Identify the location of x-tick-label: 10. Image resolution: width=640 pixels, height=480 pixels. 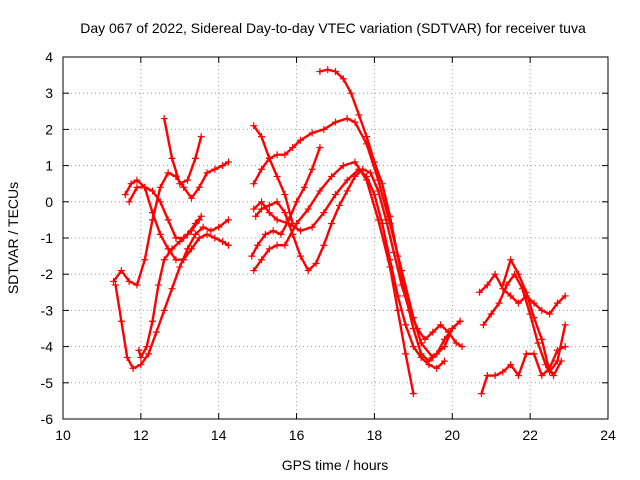
(63, 435).